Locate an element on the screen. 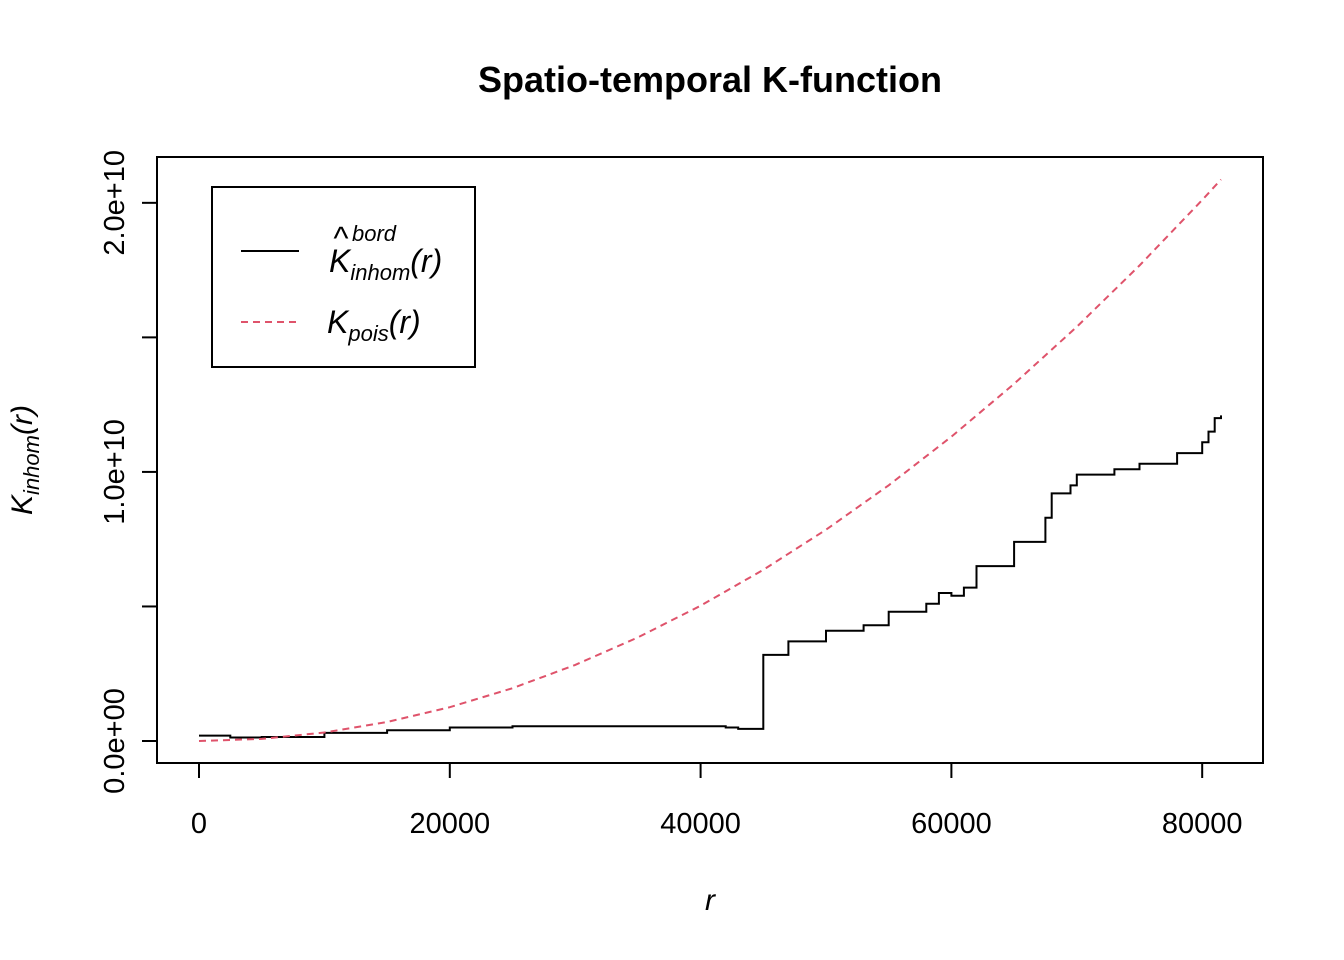 The height and width of the screenshot is (960, 1344). x-axis: 0 20000 40000 60000 80000 is located at coordinates (717, 801).